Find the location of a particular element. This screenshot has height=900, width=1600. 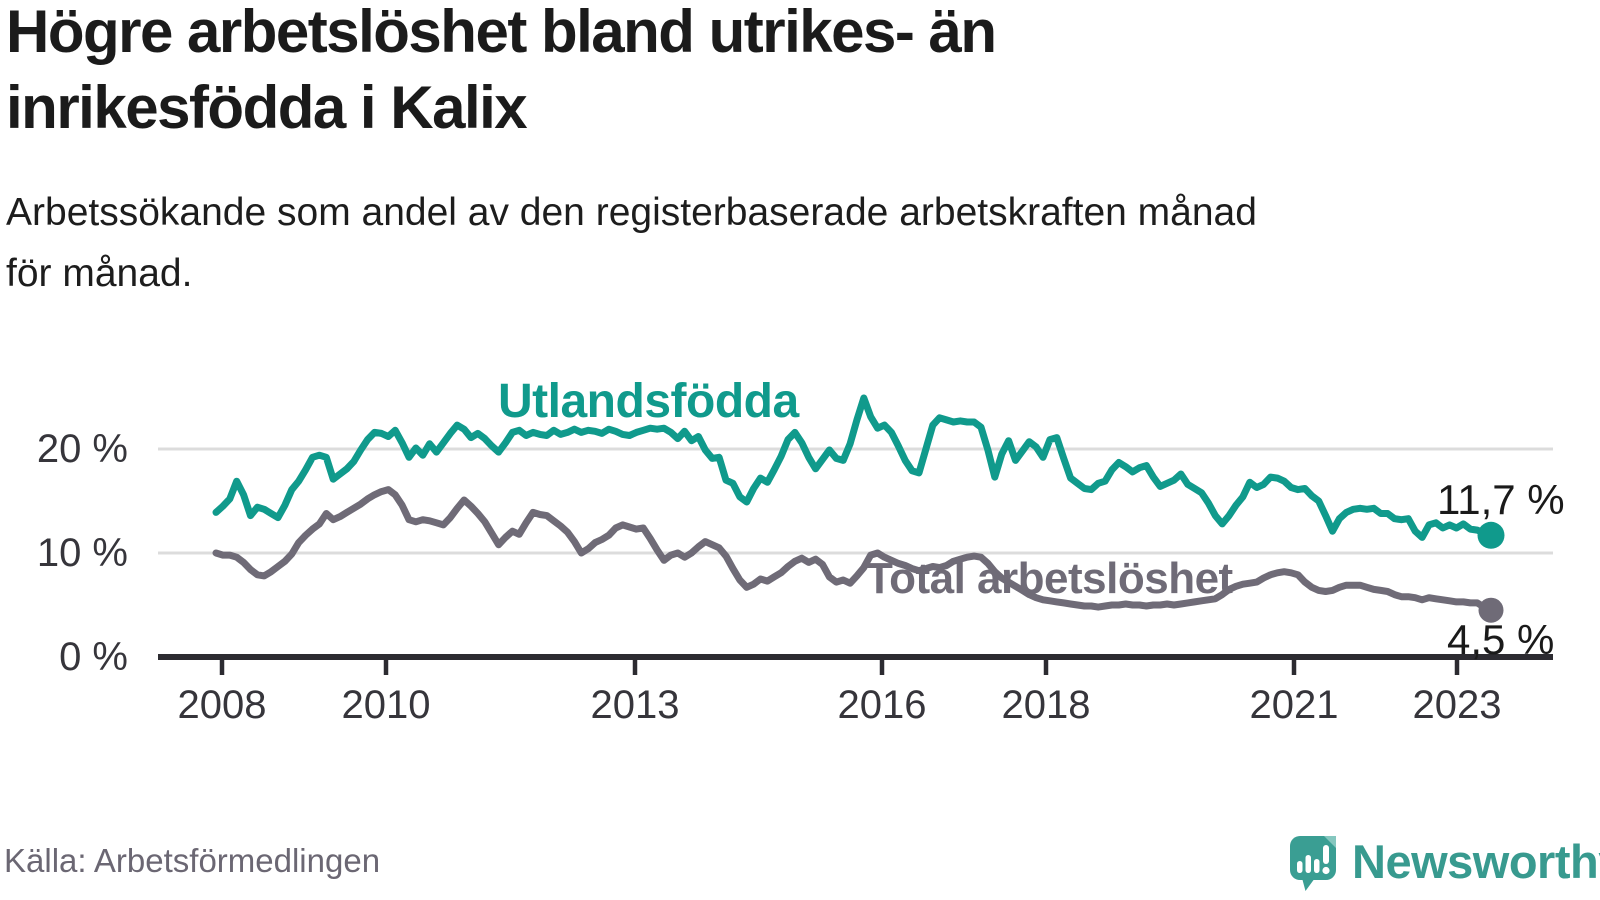

series-label-utlandsfodda: Utlandsfödda is located at coordinates (648, 401).